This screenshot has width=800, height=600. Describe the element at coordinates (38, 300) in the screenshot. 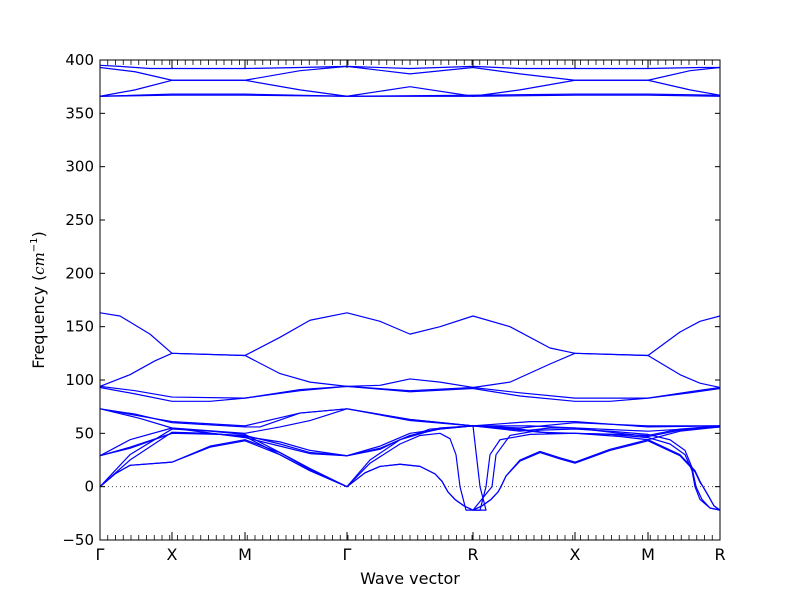

I see `y-axis-label: Frequency (cm−1)` at that location.